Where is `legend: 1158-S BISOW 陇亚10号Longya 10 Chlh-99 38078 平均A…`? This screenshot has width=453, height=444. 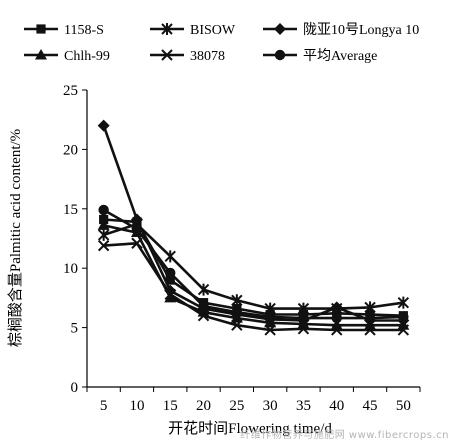 legend: 1158-S BISOW 陇亚10号Longya 10 Chlh-99 38078 平均A… is located at coordinates (221, 43).